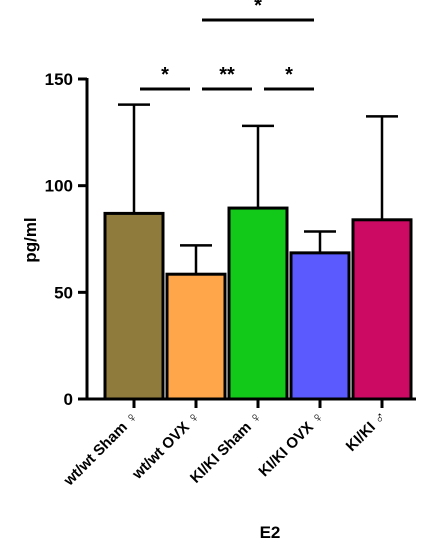 The image size is (447, 548). I want to click on y-tick-label: 150, so click(59, 79).